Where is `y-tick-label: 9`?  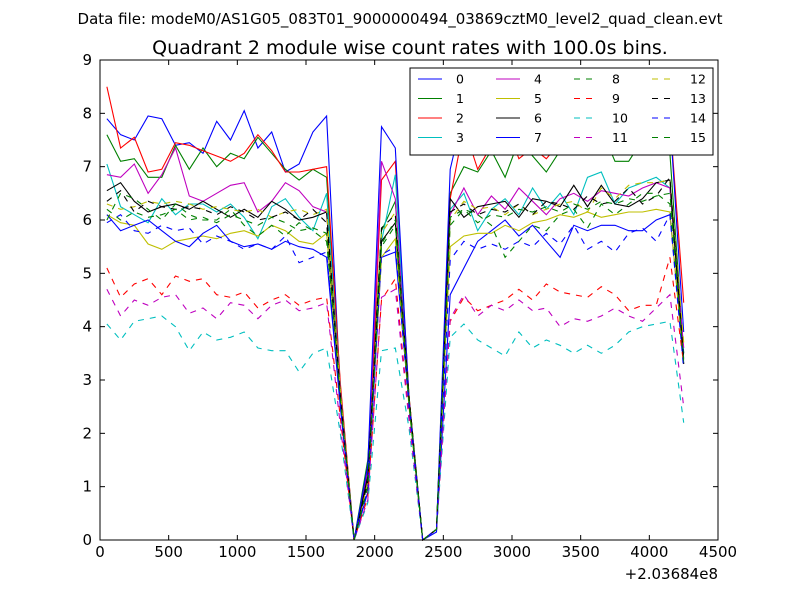 y-tick-label: 9 is located at coordinates (87, 60).